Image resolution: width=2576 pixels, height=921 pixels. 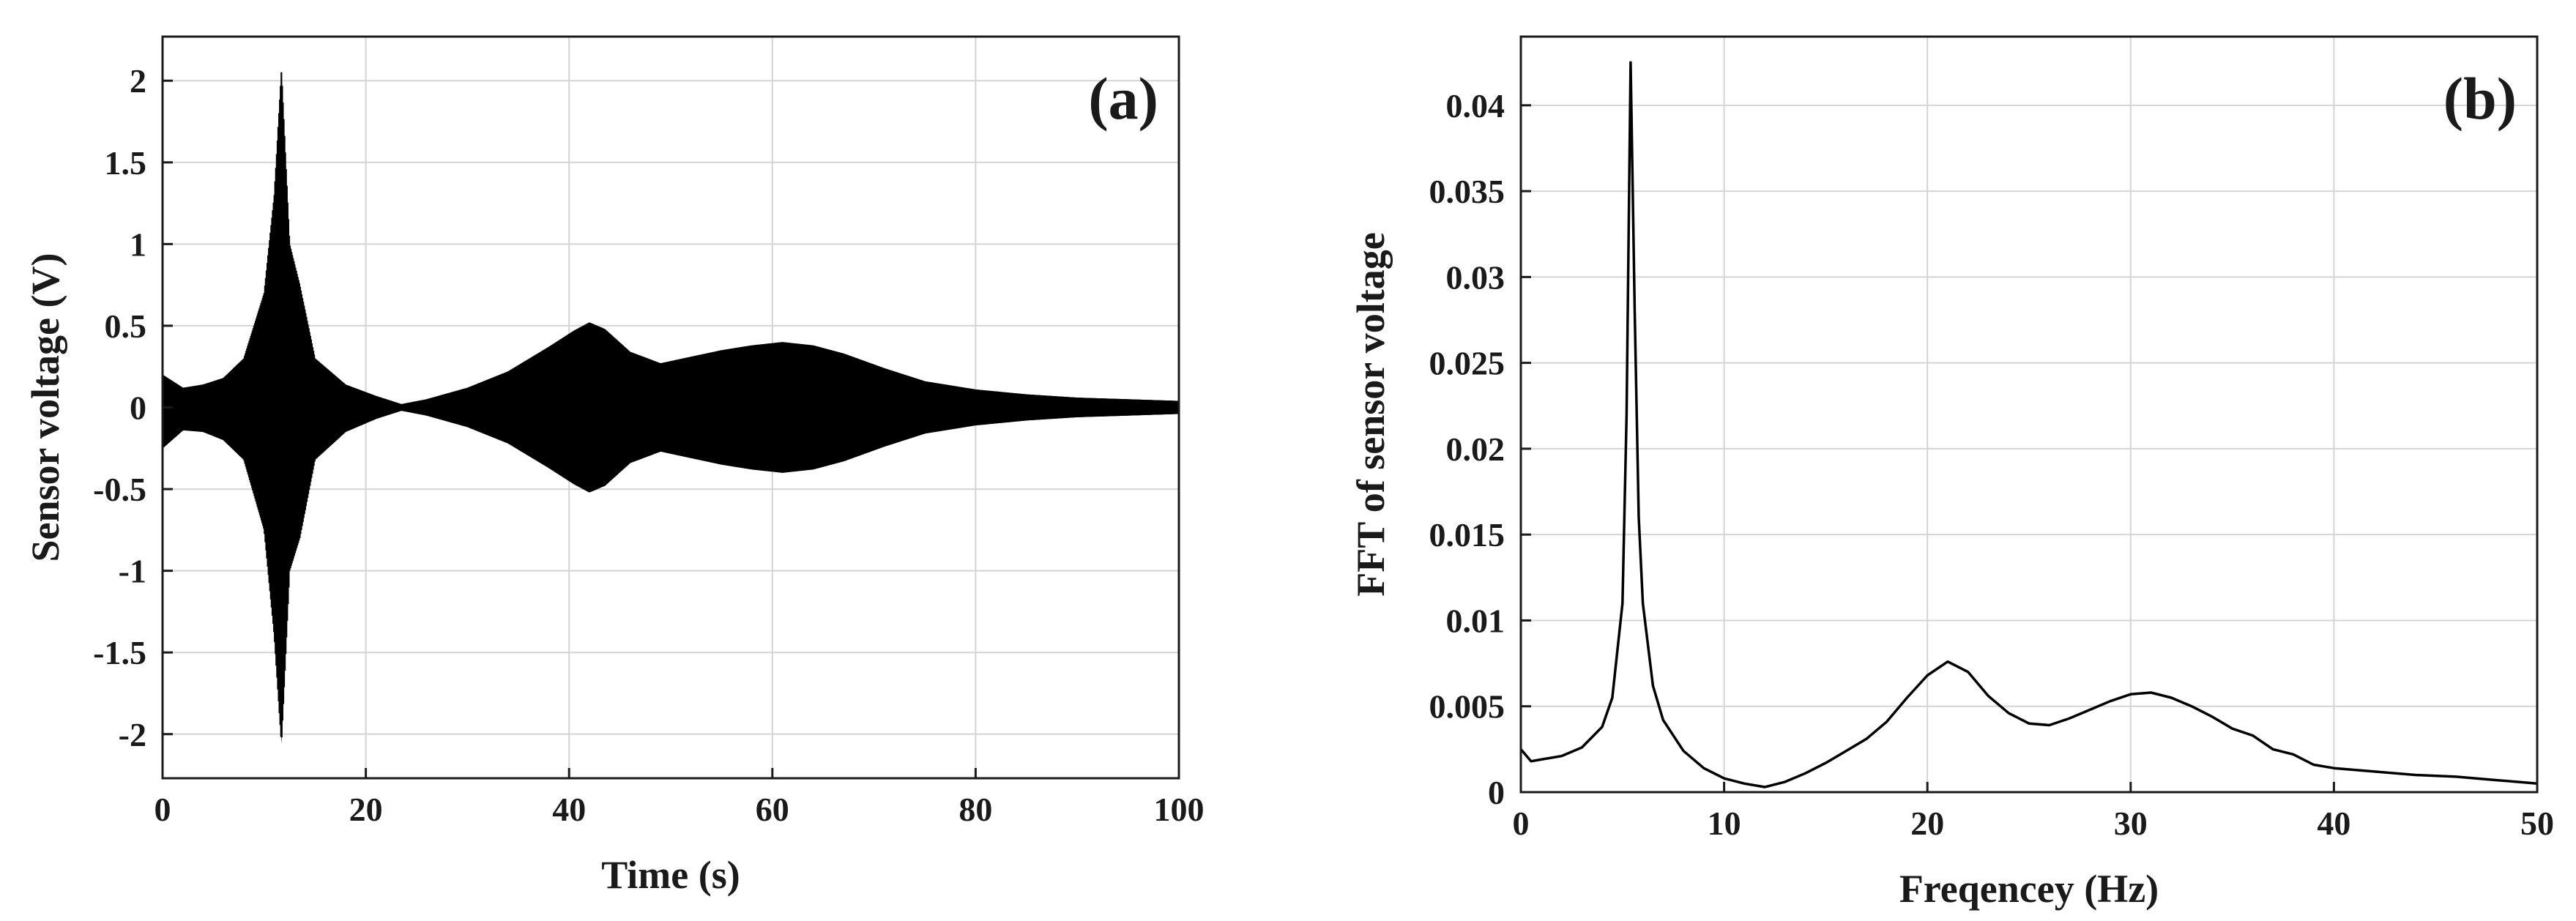 I want to click on x-tick-label-a-2: 40, so click(x=569, y=809).